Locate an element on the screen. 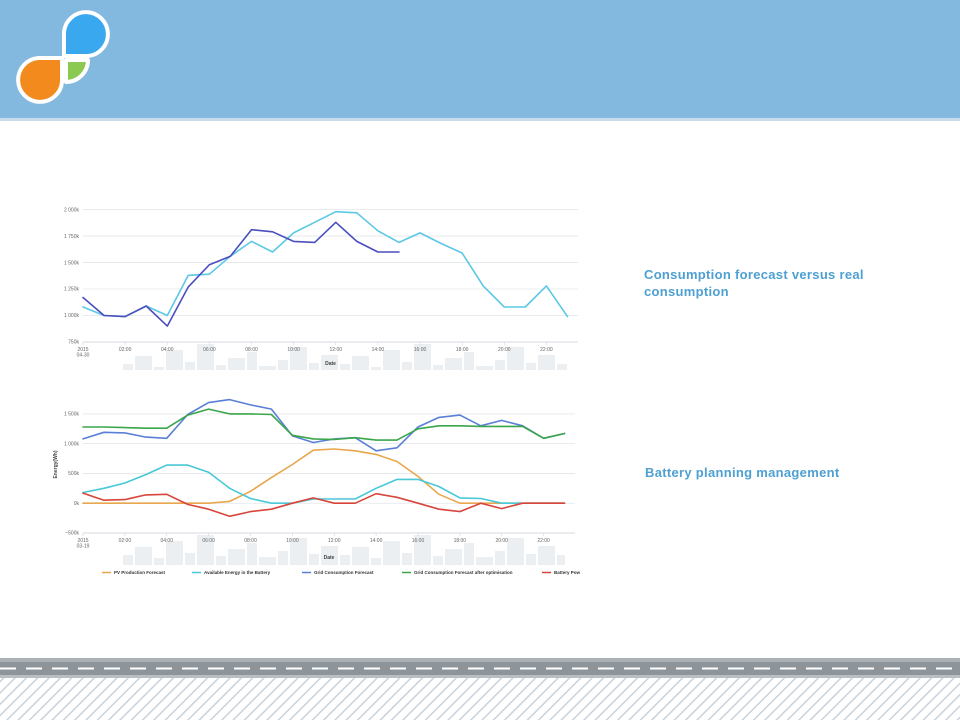 The image size is (960, 725). y-tick-label: 1 750k is located at coordinates (72, 237).